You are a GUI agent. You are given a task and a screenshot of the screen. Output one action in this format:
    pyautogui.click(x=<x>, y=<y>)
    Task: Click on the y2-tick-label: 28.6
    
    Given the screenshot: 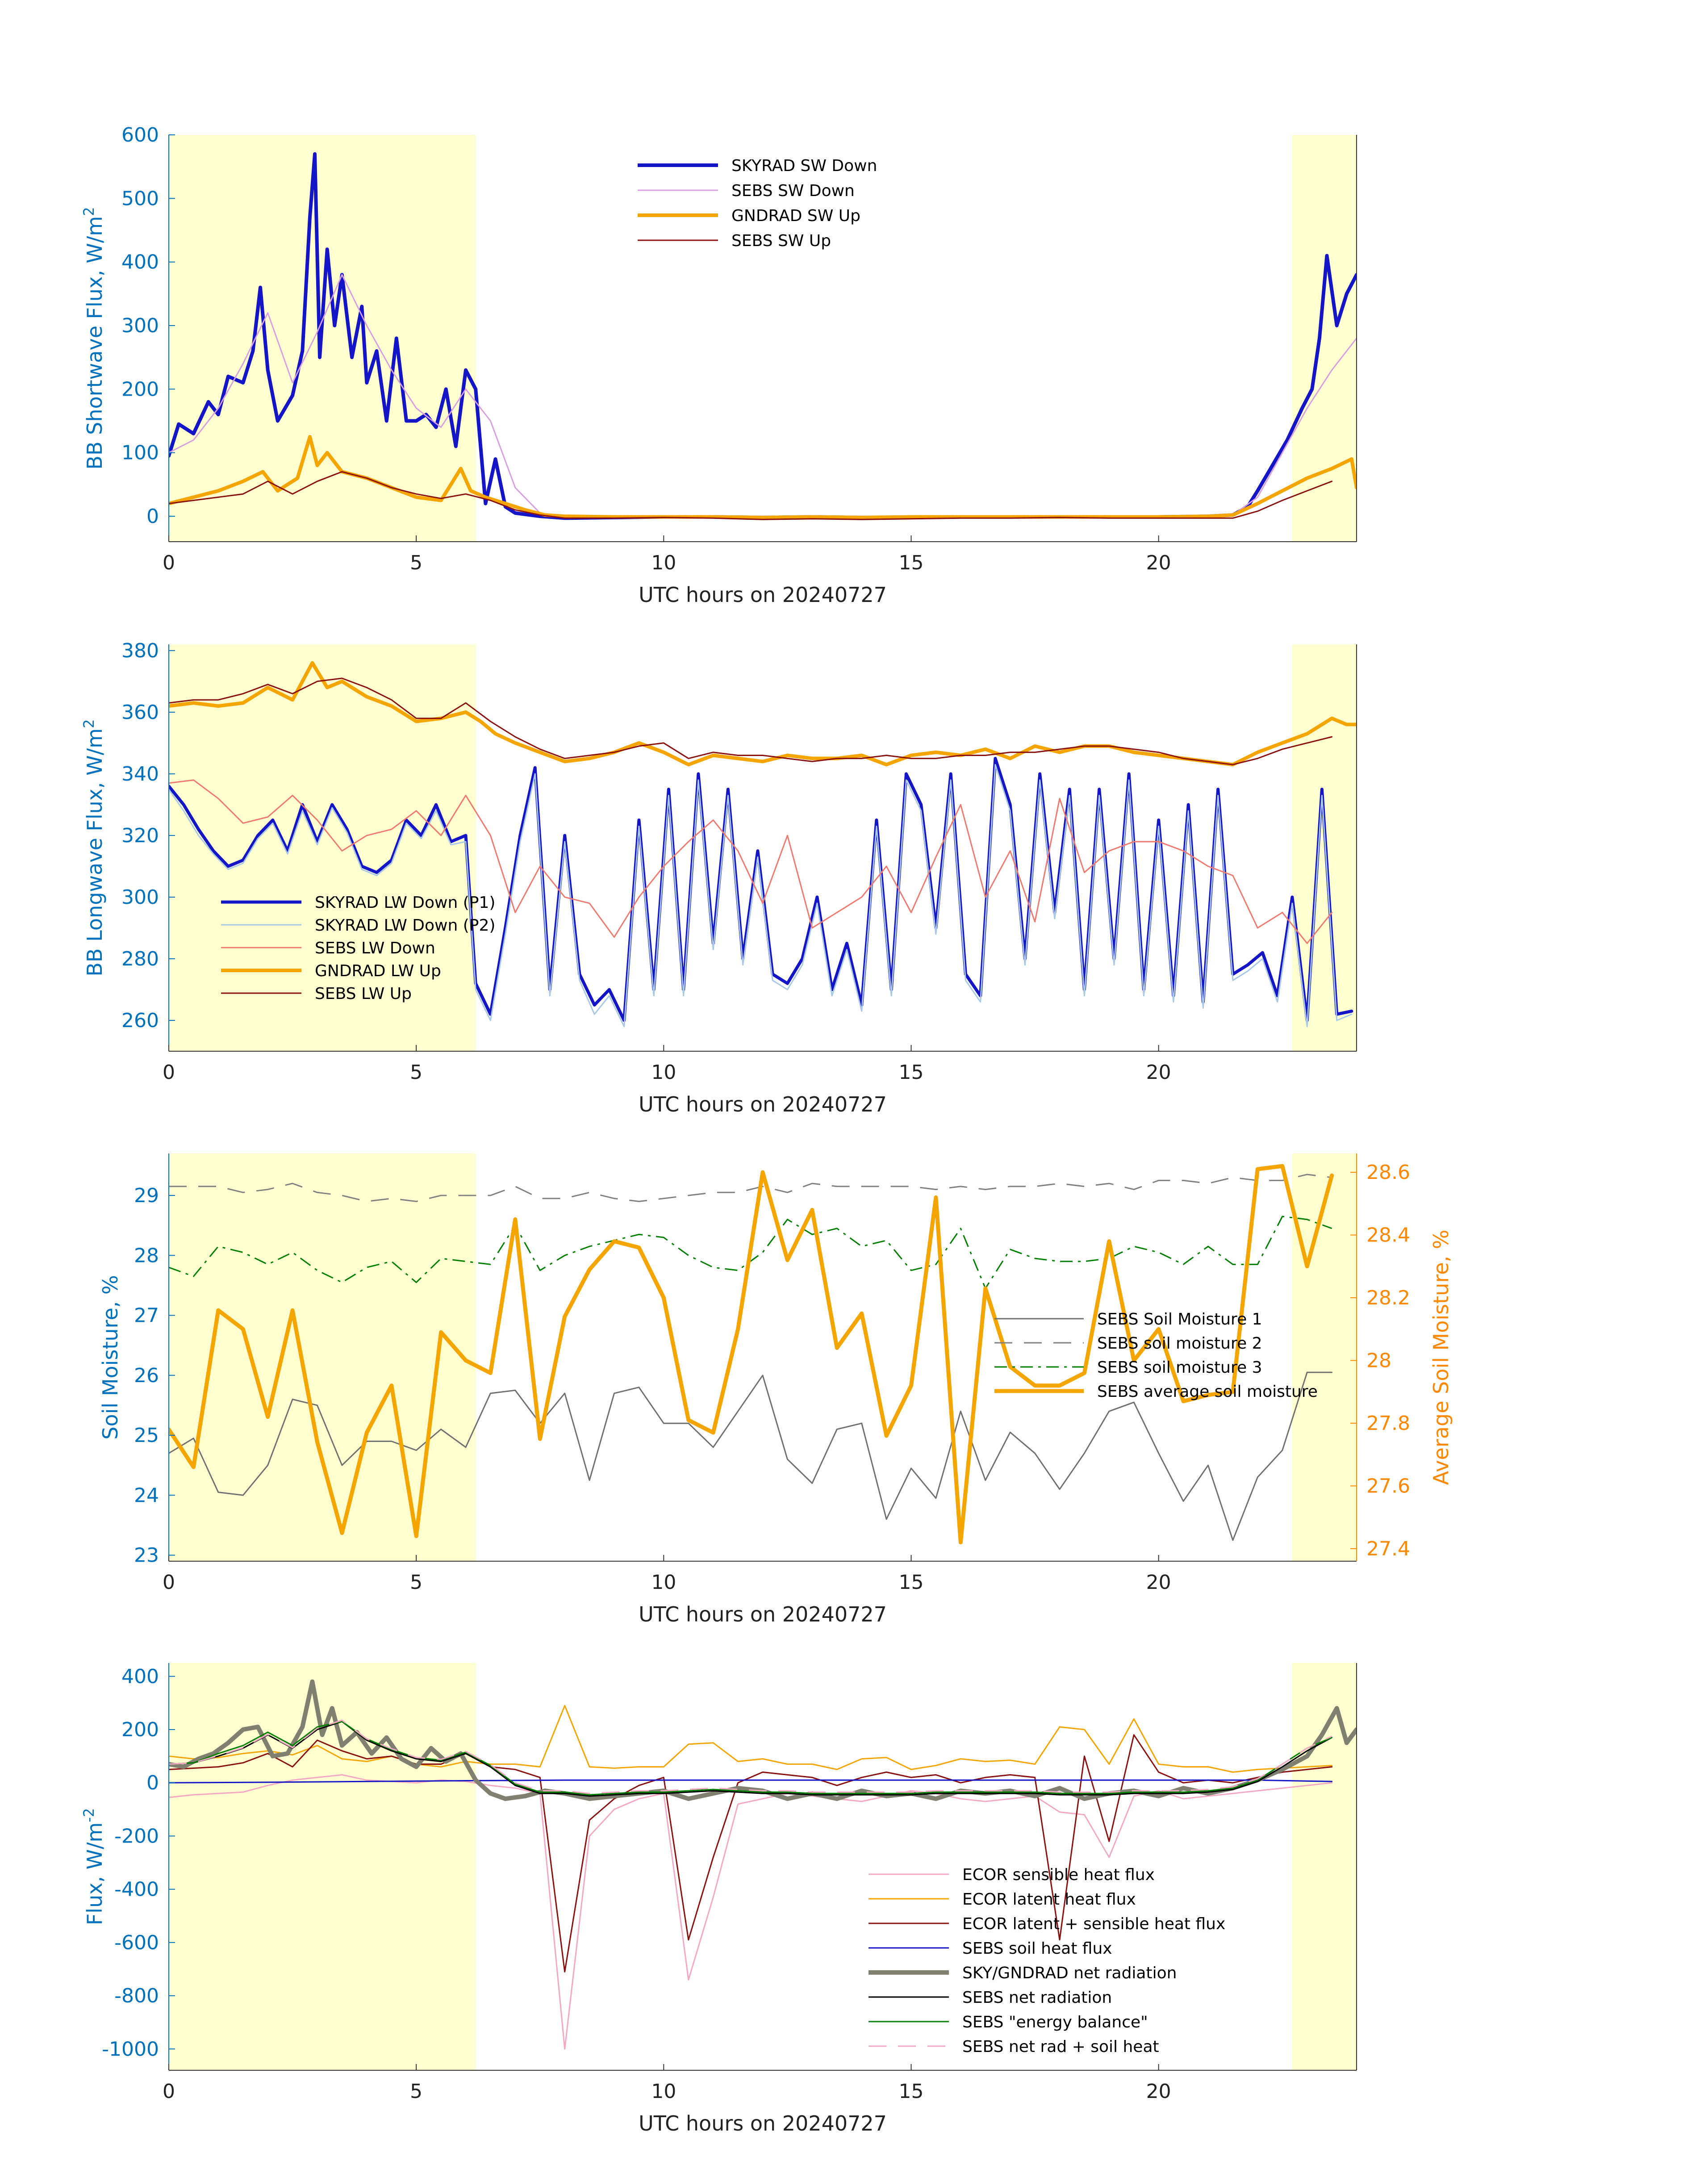 What is the action you would take?
    pyautogui.click(x=1388, y=1172)
    